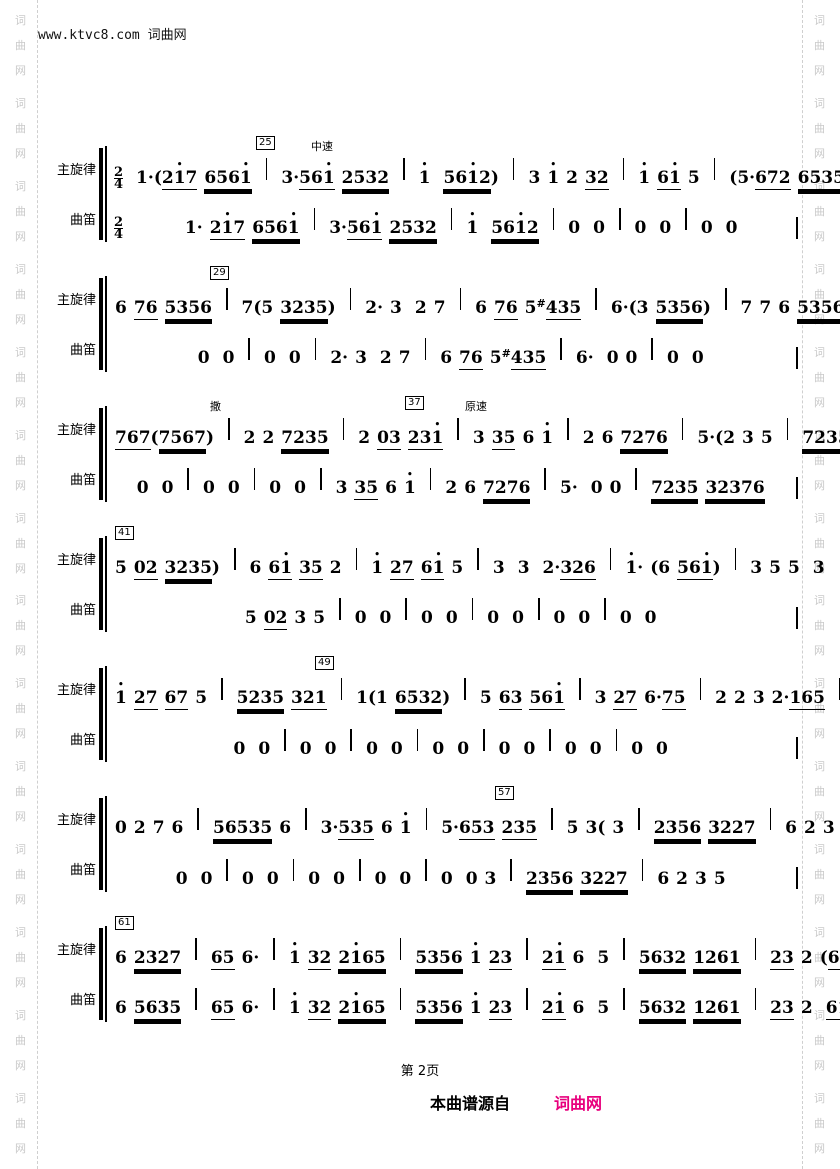 The height and width of the screenshot is (1169, 840). What do you see at coordinates (219, 273) in the screenshot?
I see `measure-number: 29` at bounding box center [219, 273].